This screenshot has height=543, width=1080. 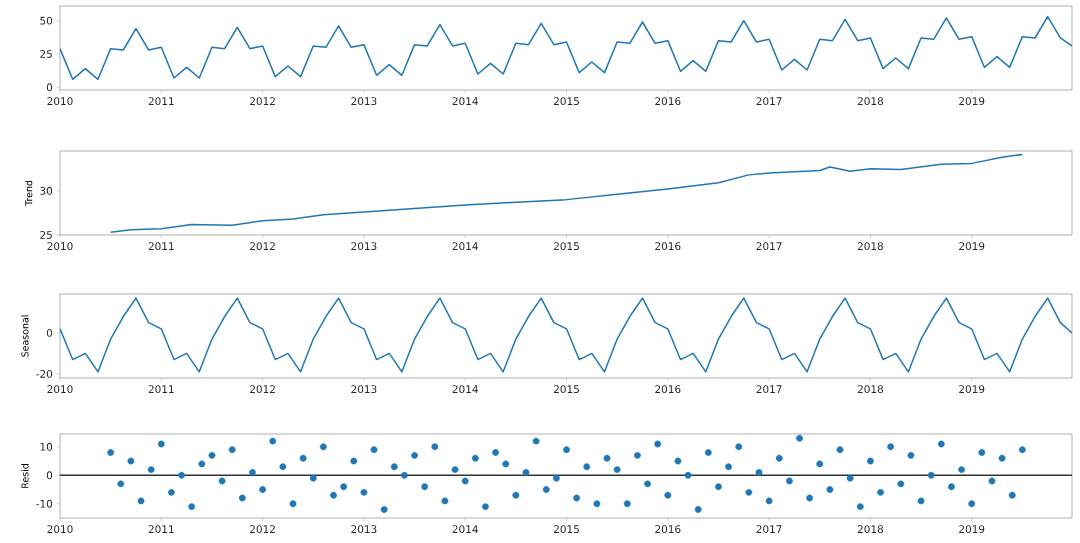 I want to click on y-axis-title: Seasonal, so click(x=25, y=336).